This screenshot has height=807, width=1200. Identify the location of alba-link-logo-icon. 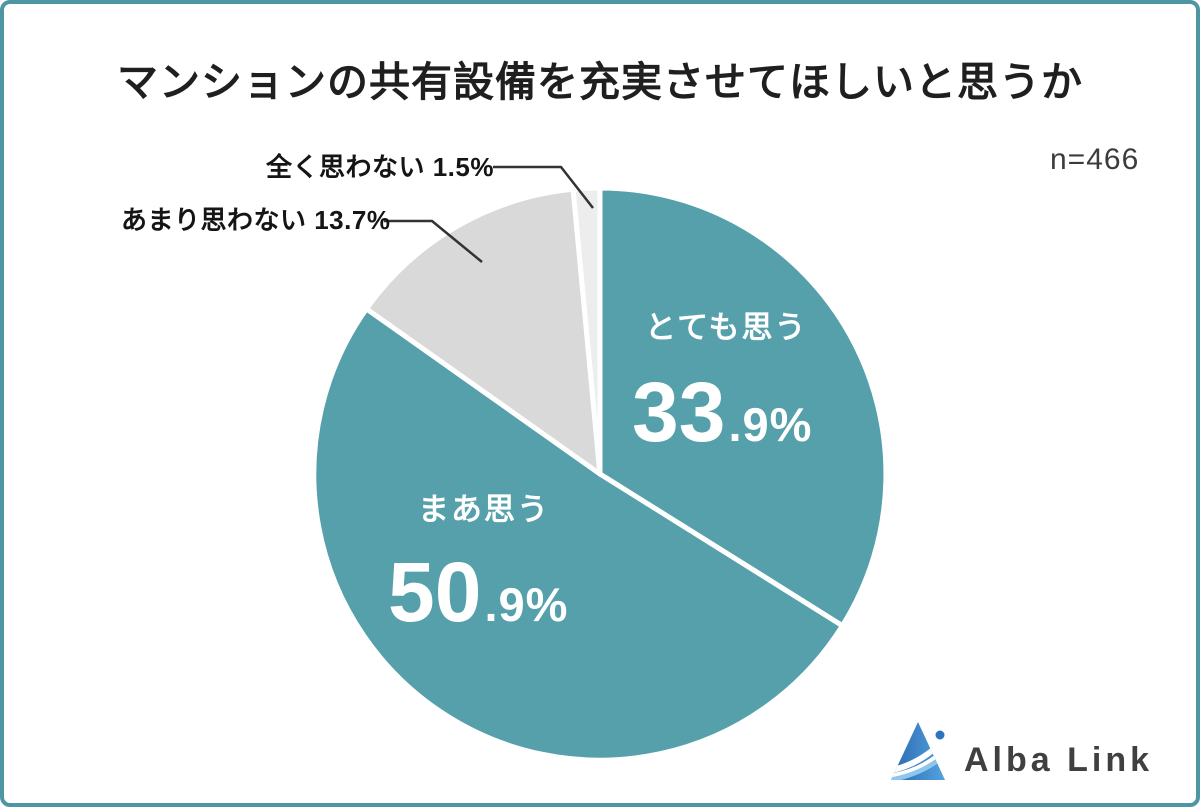
(918, 751).